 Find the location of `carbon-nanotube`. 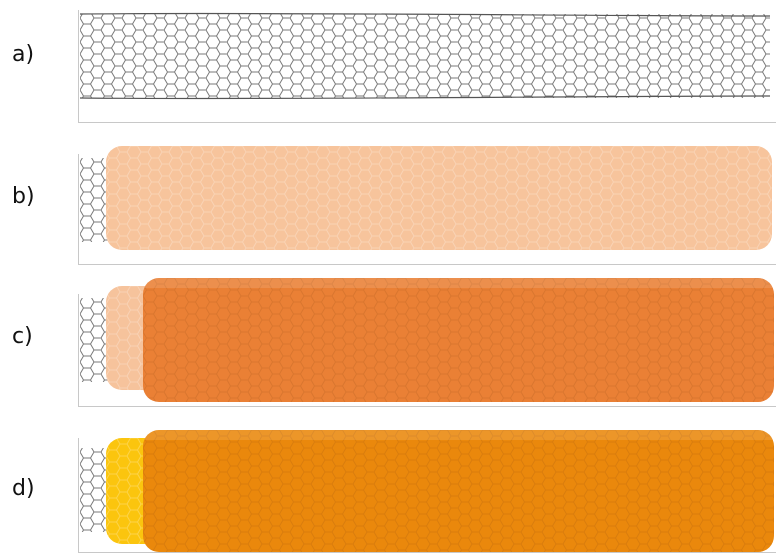

carbon-nanotube is located at coordinates (425, 56).